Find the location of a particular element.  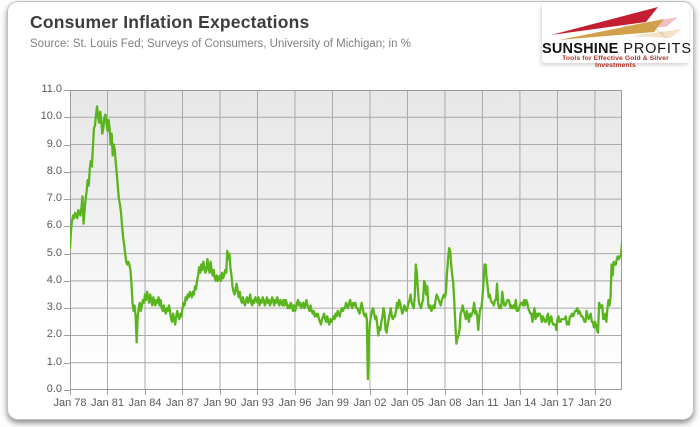

logo-name: SUNSHINE PROFITS is located at coordinates (617, 49).